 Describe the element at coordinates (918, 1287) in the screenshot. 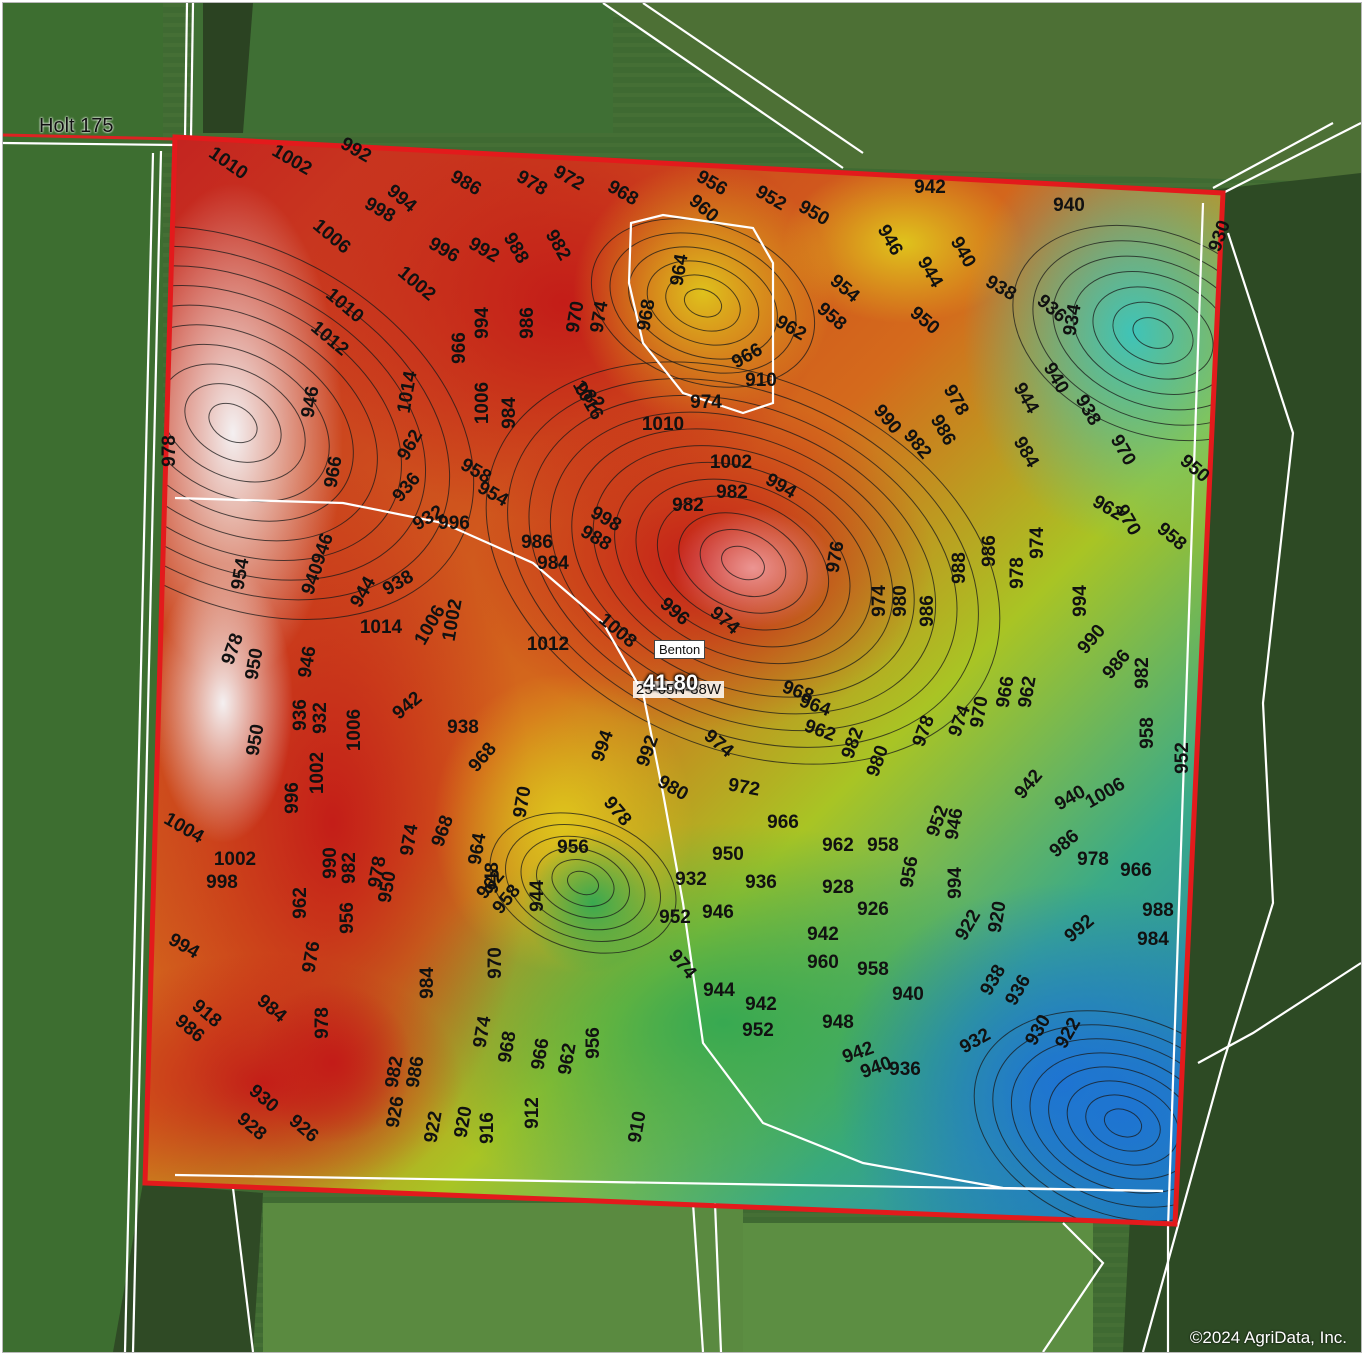

I see `southeast-field` at that location.